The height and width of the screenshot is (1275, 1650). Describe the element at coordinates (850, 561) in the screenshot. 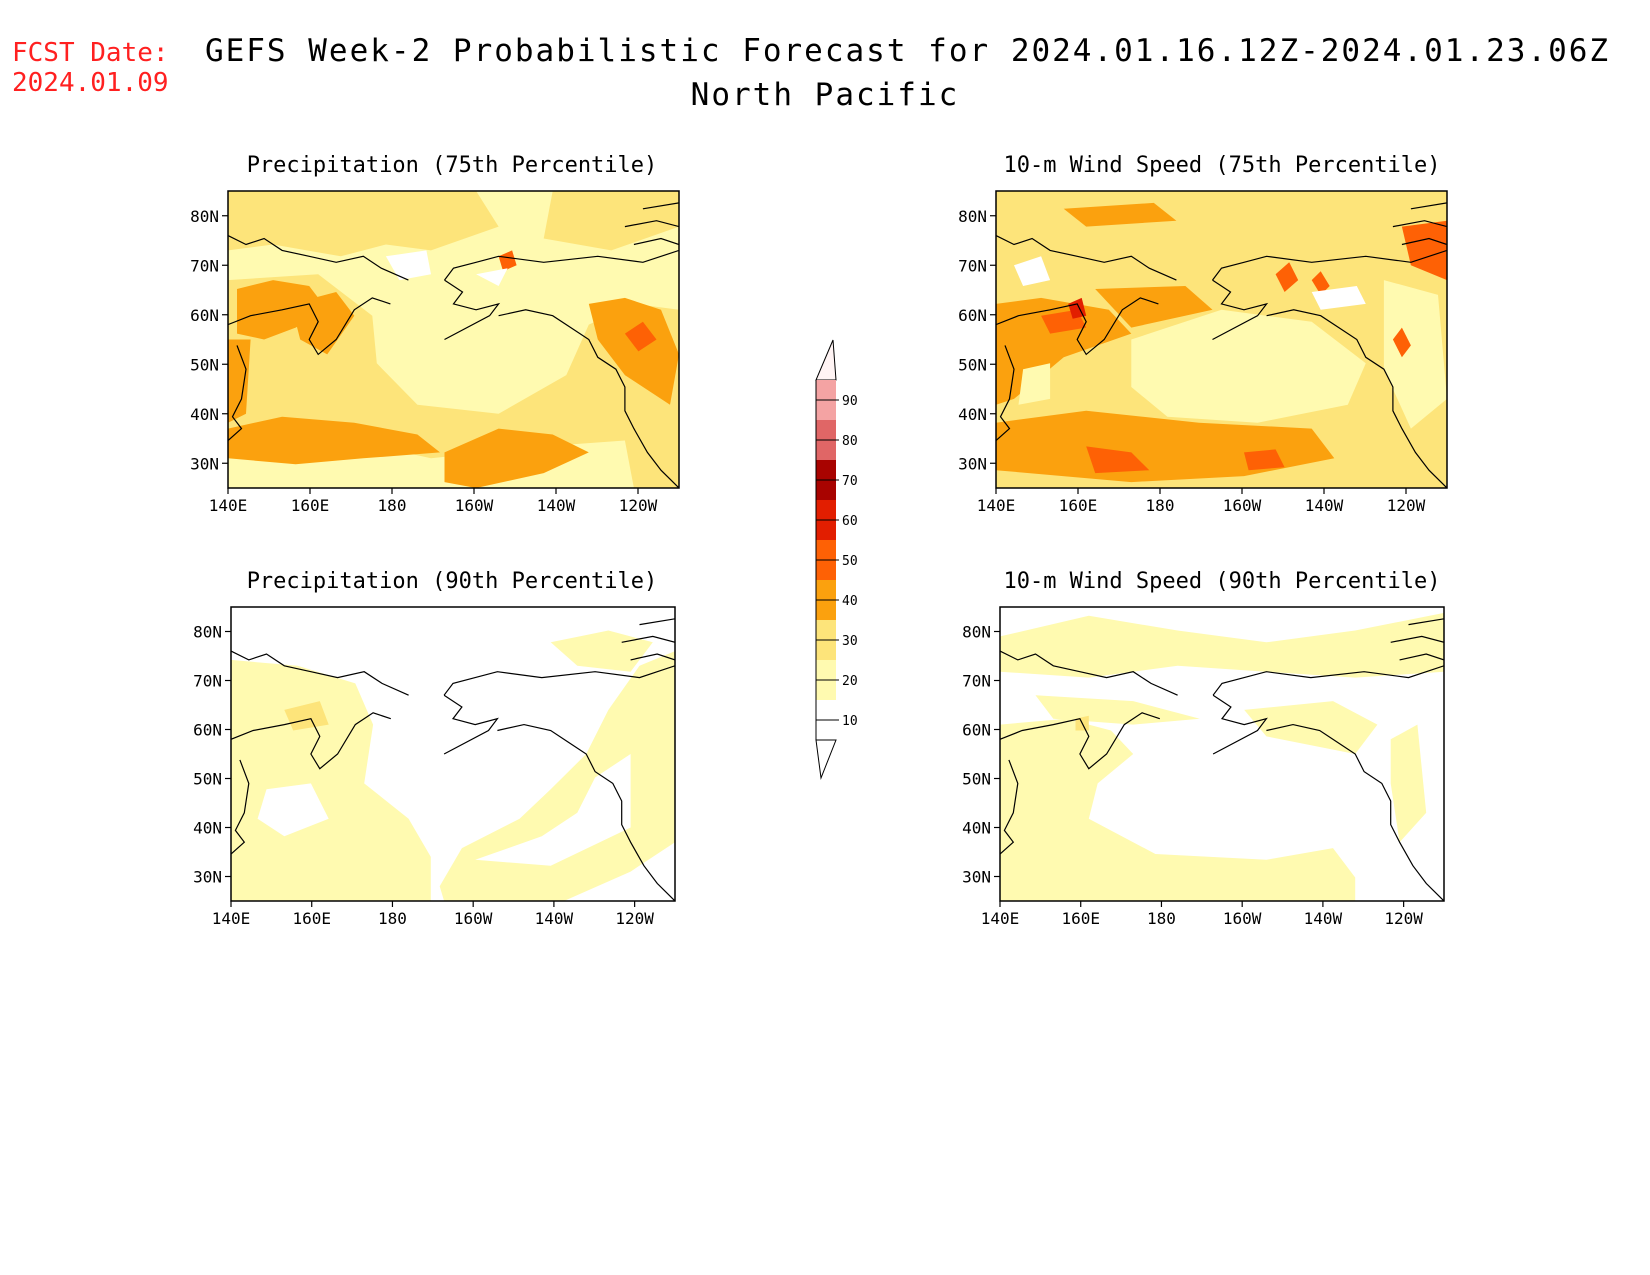

I see `colorbar-tick-label: 50` at that location.